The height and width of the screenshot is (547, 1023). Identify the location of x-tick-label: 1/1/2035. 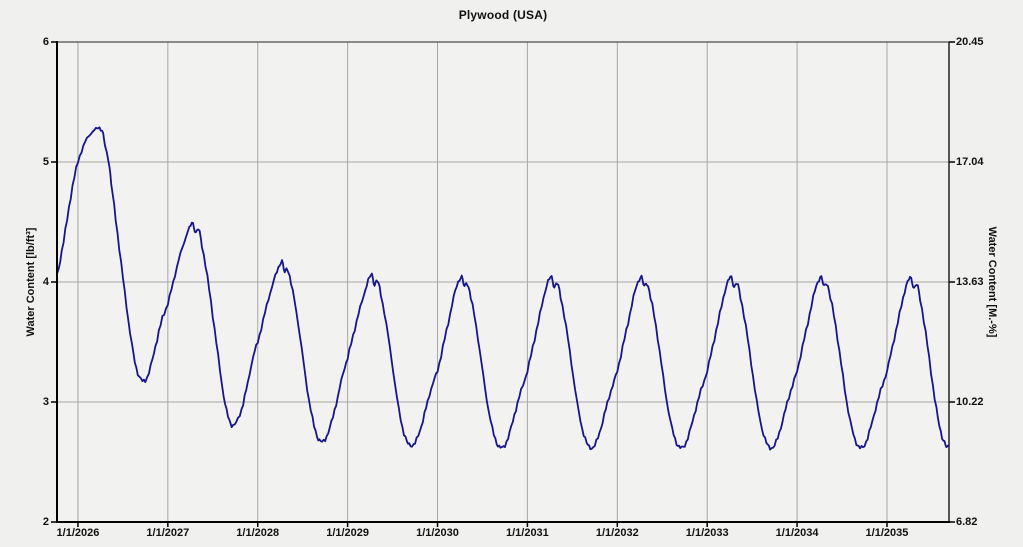
(887, 533).